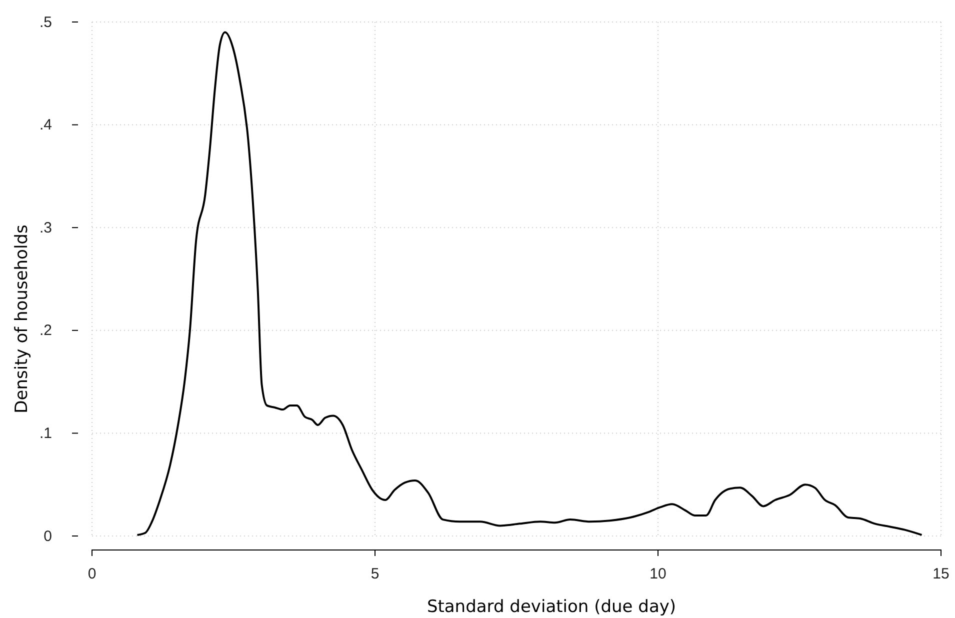 Image resolution: width=955 pixels, height=618 pixels. Describe the element at coordinates (92, 574) in the screenshot. I see `x-tick-label: 0` at that location.